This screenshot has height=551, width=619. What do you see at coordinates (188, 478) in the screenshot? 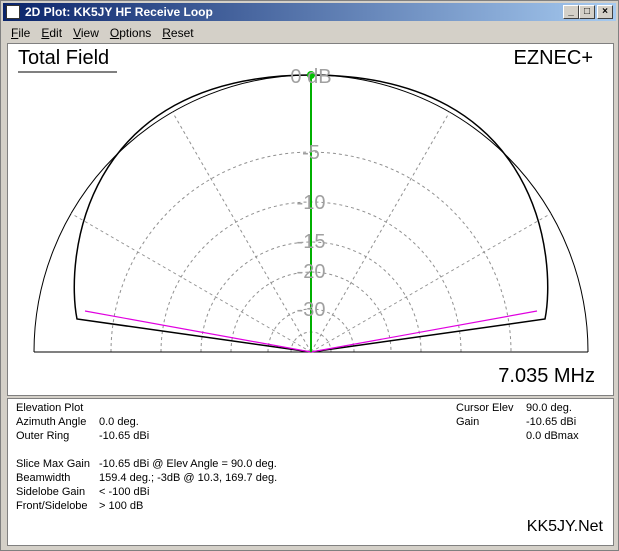
I see `info-value: 159.4 deg.; -3dB @ 10.3, 169.7 deg.` at bounding box center [188, 478].